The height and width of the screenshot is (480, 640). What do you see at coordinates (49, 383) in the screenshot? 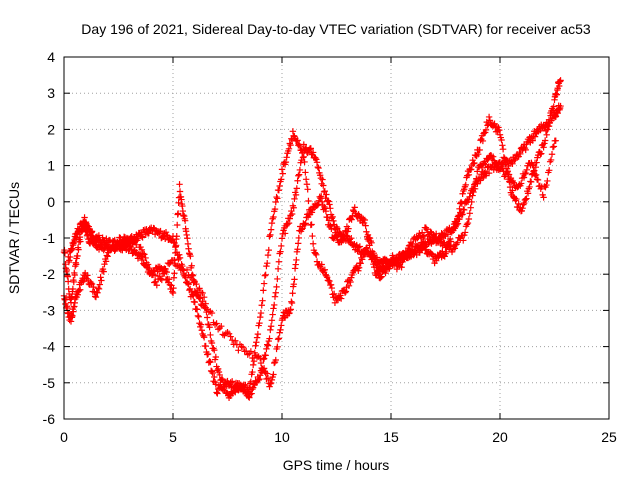
I see `y-tick-label: -5` at bounding box center [49, 383].